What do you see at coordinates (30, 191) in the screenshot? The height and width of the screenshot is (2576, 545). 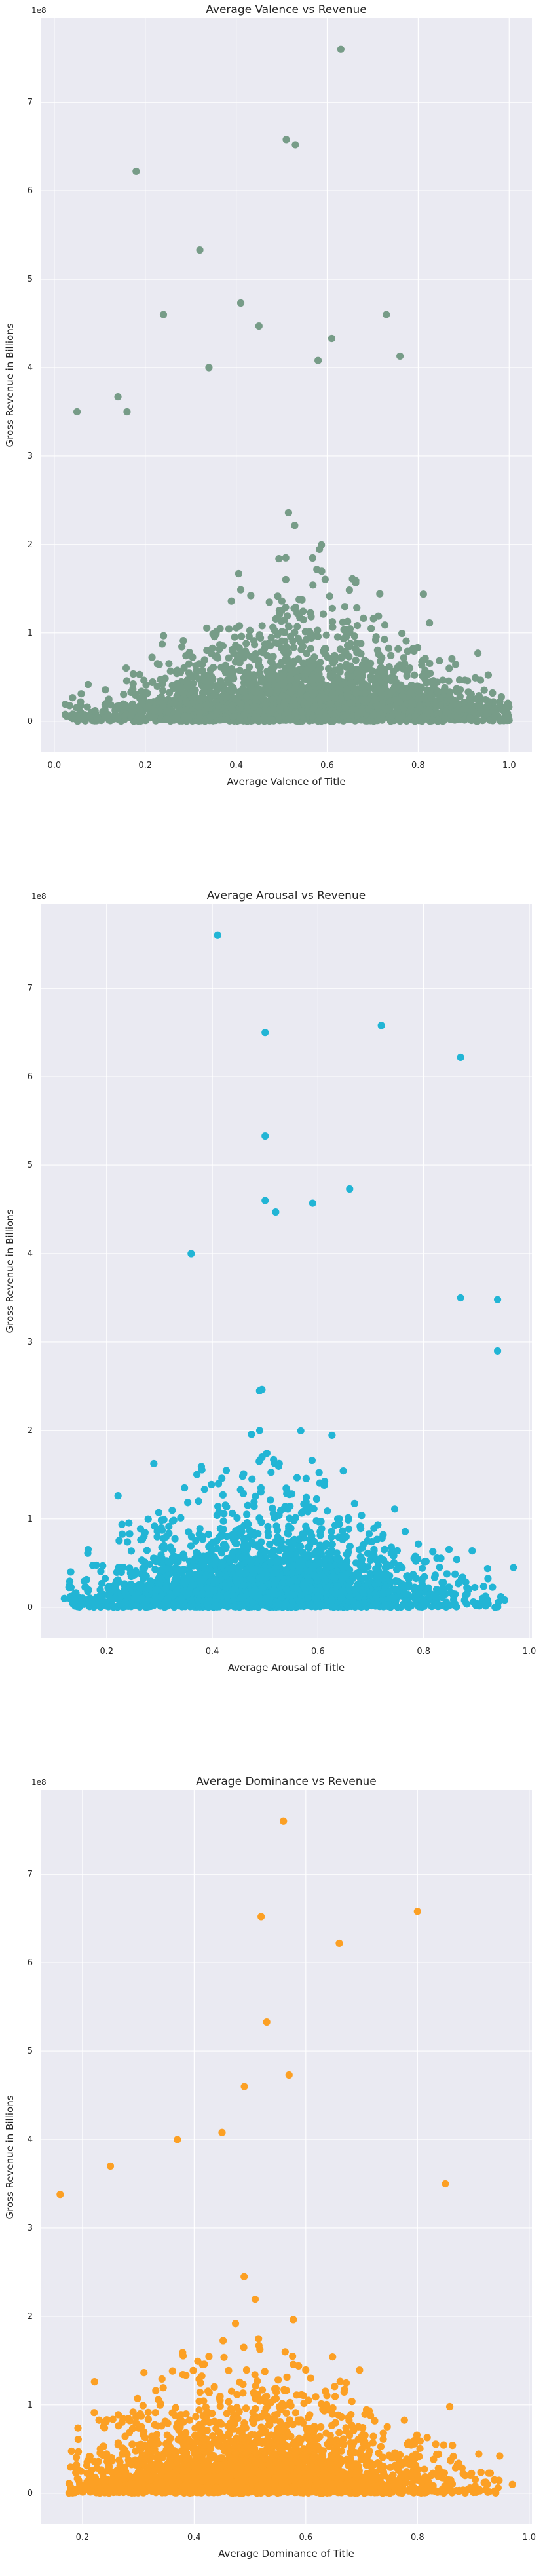 I see `y-tick-label: 6` at bounding box center [30, 191].